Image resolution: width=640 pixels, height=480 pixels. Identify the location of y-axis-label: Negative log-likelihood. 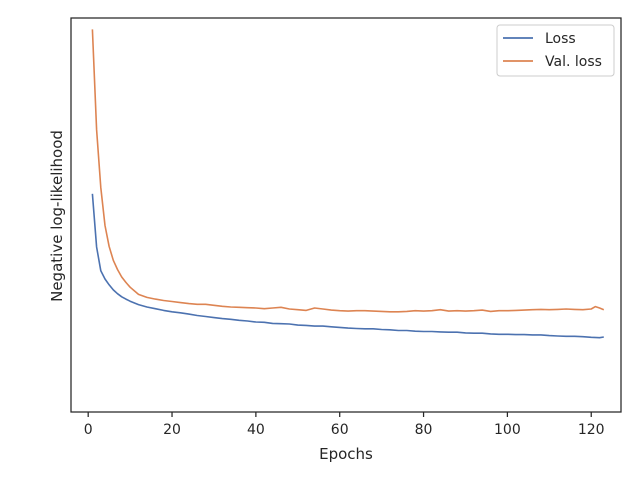
(57, 216).